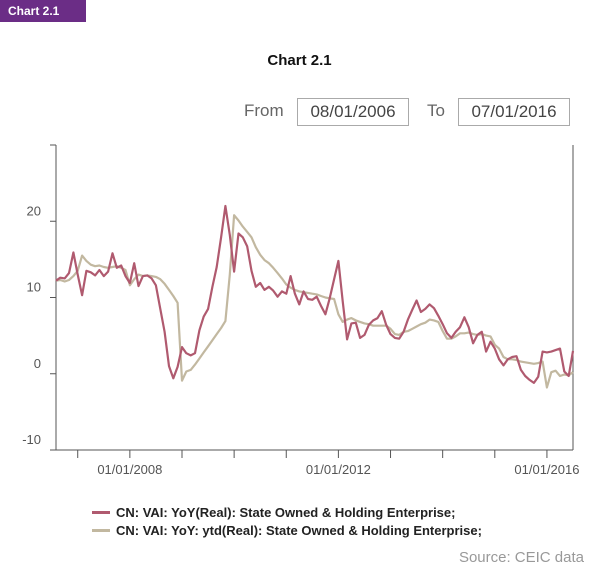 This screenshot has width=599, height=578. Describe the element at coordinates (34, 287) in the screenshot. I see `y-tick-label: 10` at that location.